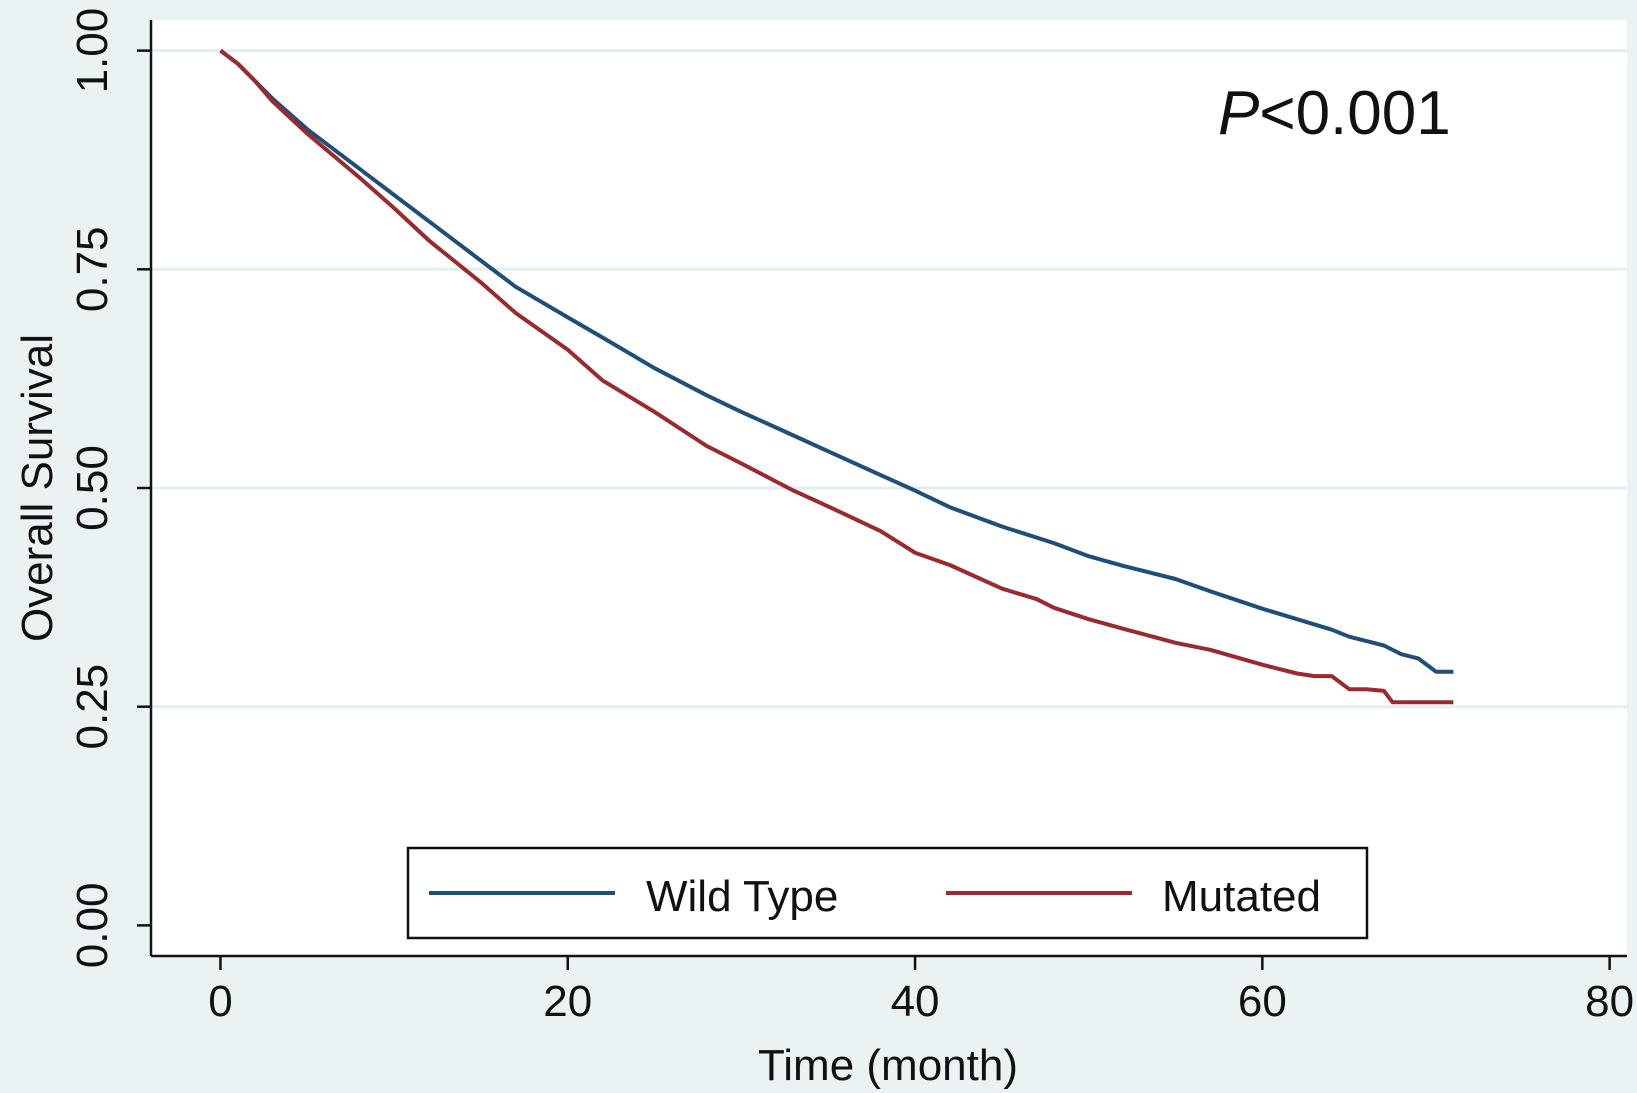 The height and width of the screenshot is (1093, 1637). Describe the element at coordinates (567, 1001) in the screenshot. I see `x-tick-label: 20` at that location.